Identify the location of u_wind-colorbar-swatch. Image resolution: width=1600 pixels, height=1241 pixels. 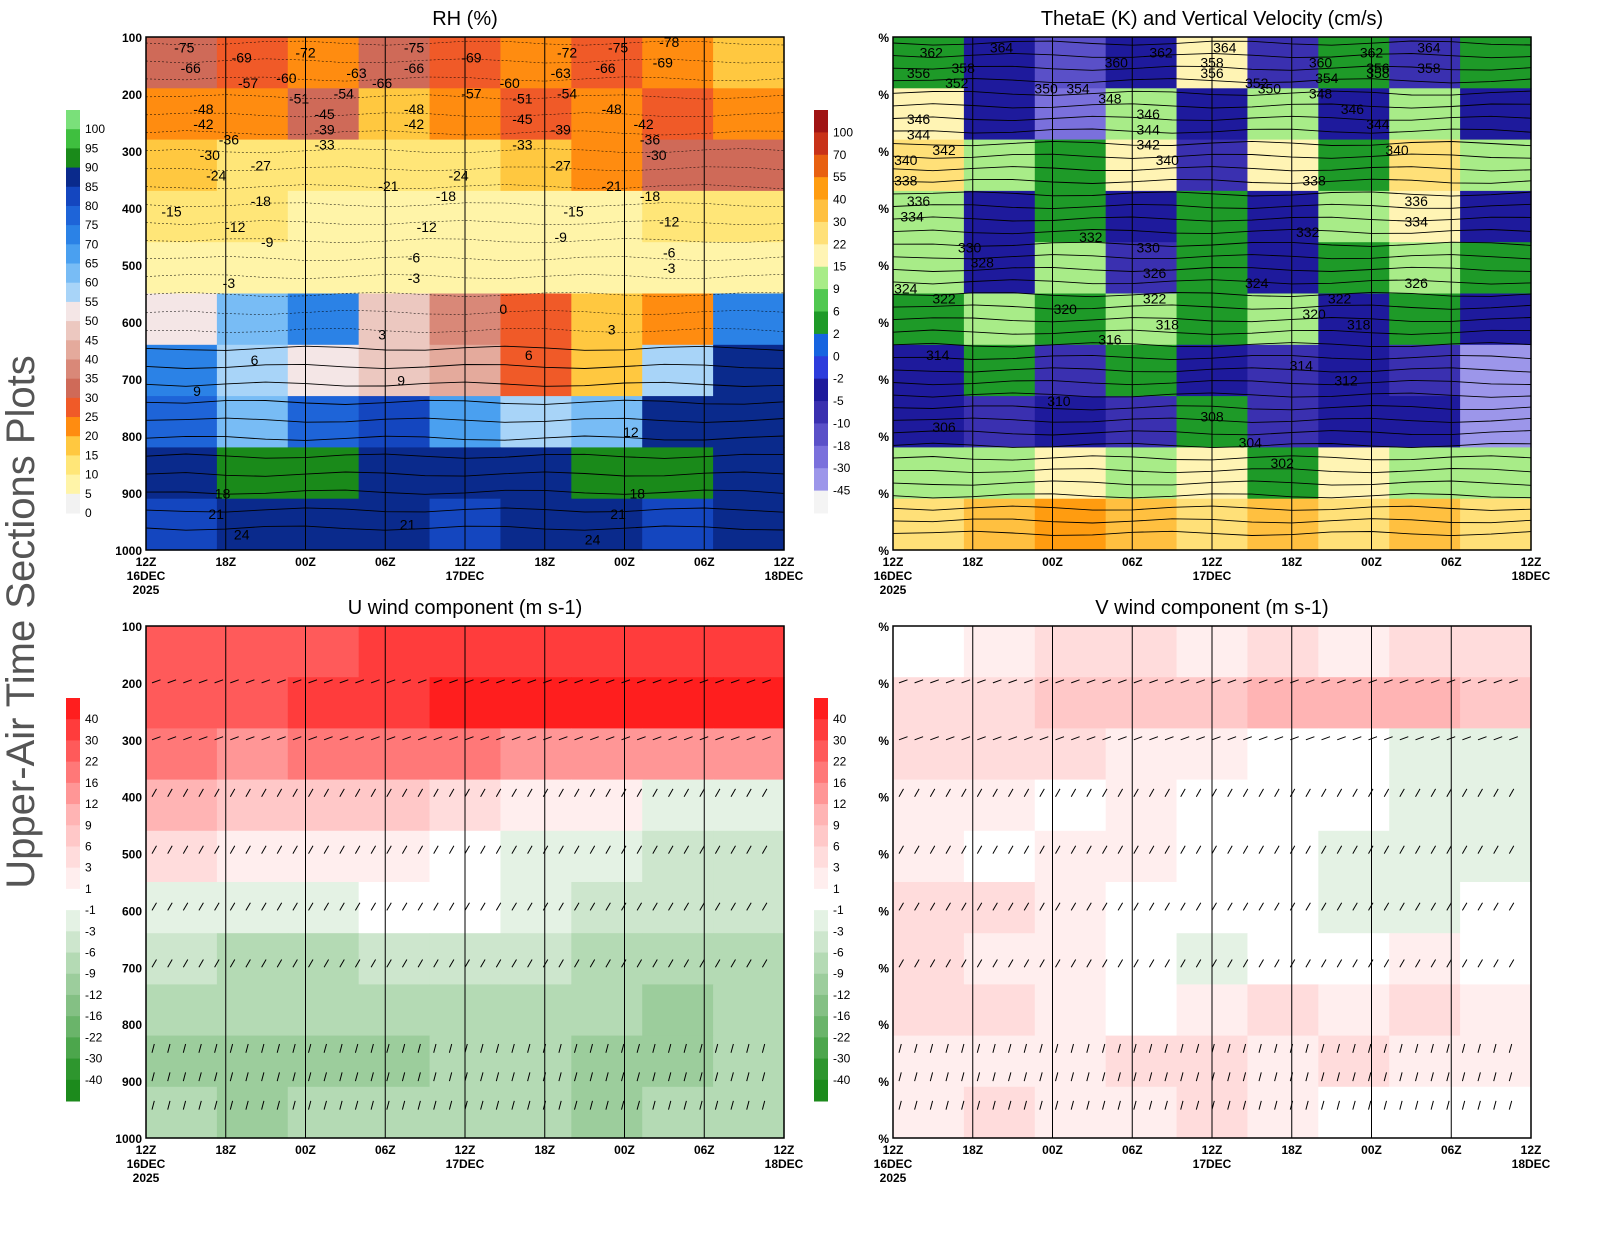
(73, 709).